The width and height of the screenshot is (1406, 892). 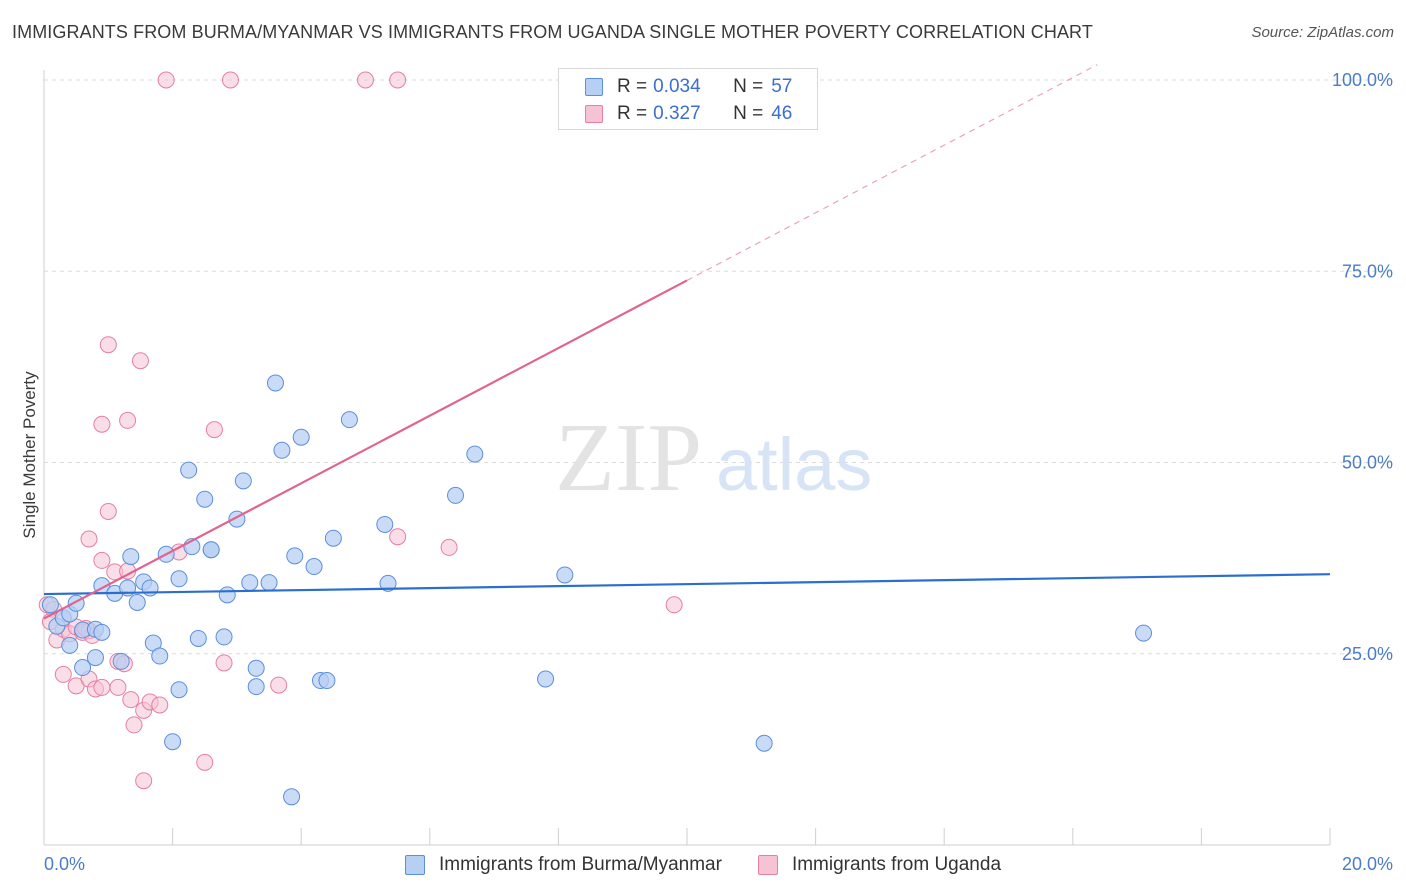 I want to click on legend-r-value: 0.034, so click(x=677, y=86).